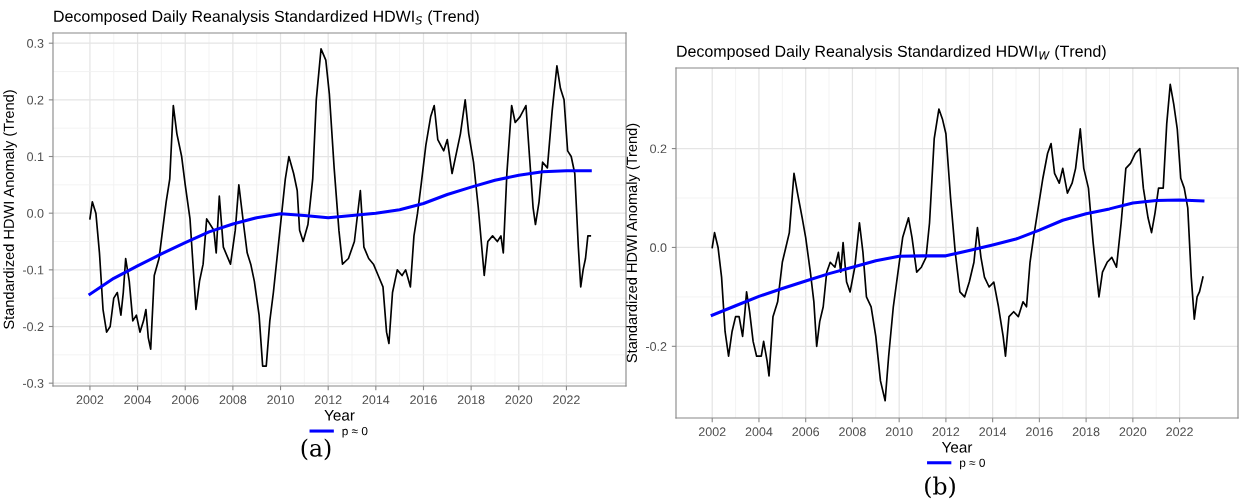  What do you see at coordinates (891, 53) in the screenshot?
I see `chart-title: Decomposed Daily Reanalysis Standardized HDWI$_{W}$ (Trend)` at bounding box center [891, 53].